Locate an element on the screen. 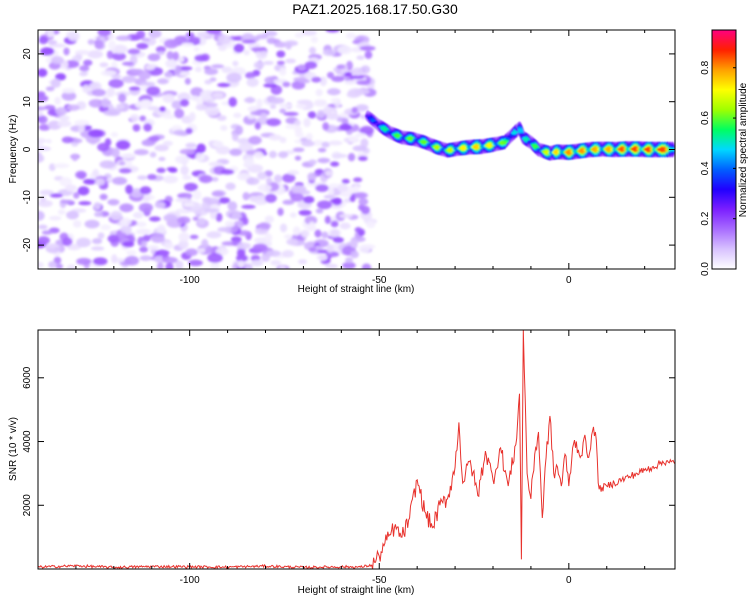 The height and width of the screenshot is (600, 750). figure-title: PAZ1.2025.168.17.50.G30 is located at coordinates (375, 9).